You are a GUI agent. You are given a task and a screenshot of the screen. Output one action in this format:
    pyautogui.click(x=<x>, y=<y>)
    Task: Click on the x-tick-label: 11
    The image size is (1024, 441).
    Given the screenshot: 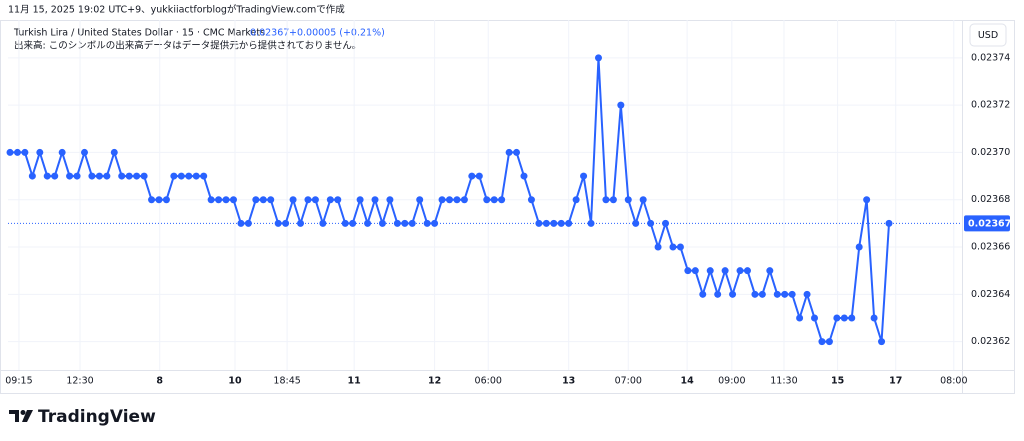 What is the action you would take?
    pyautogui.click(x=354, y=381)
    